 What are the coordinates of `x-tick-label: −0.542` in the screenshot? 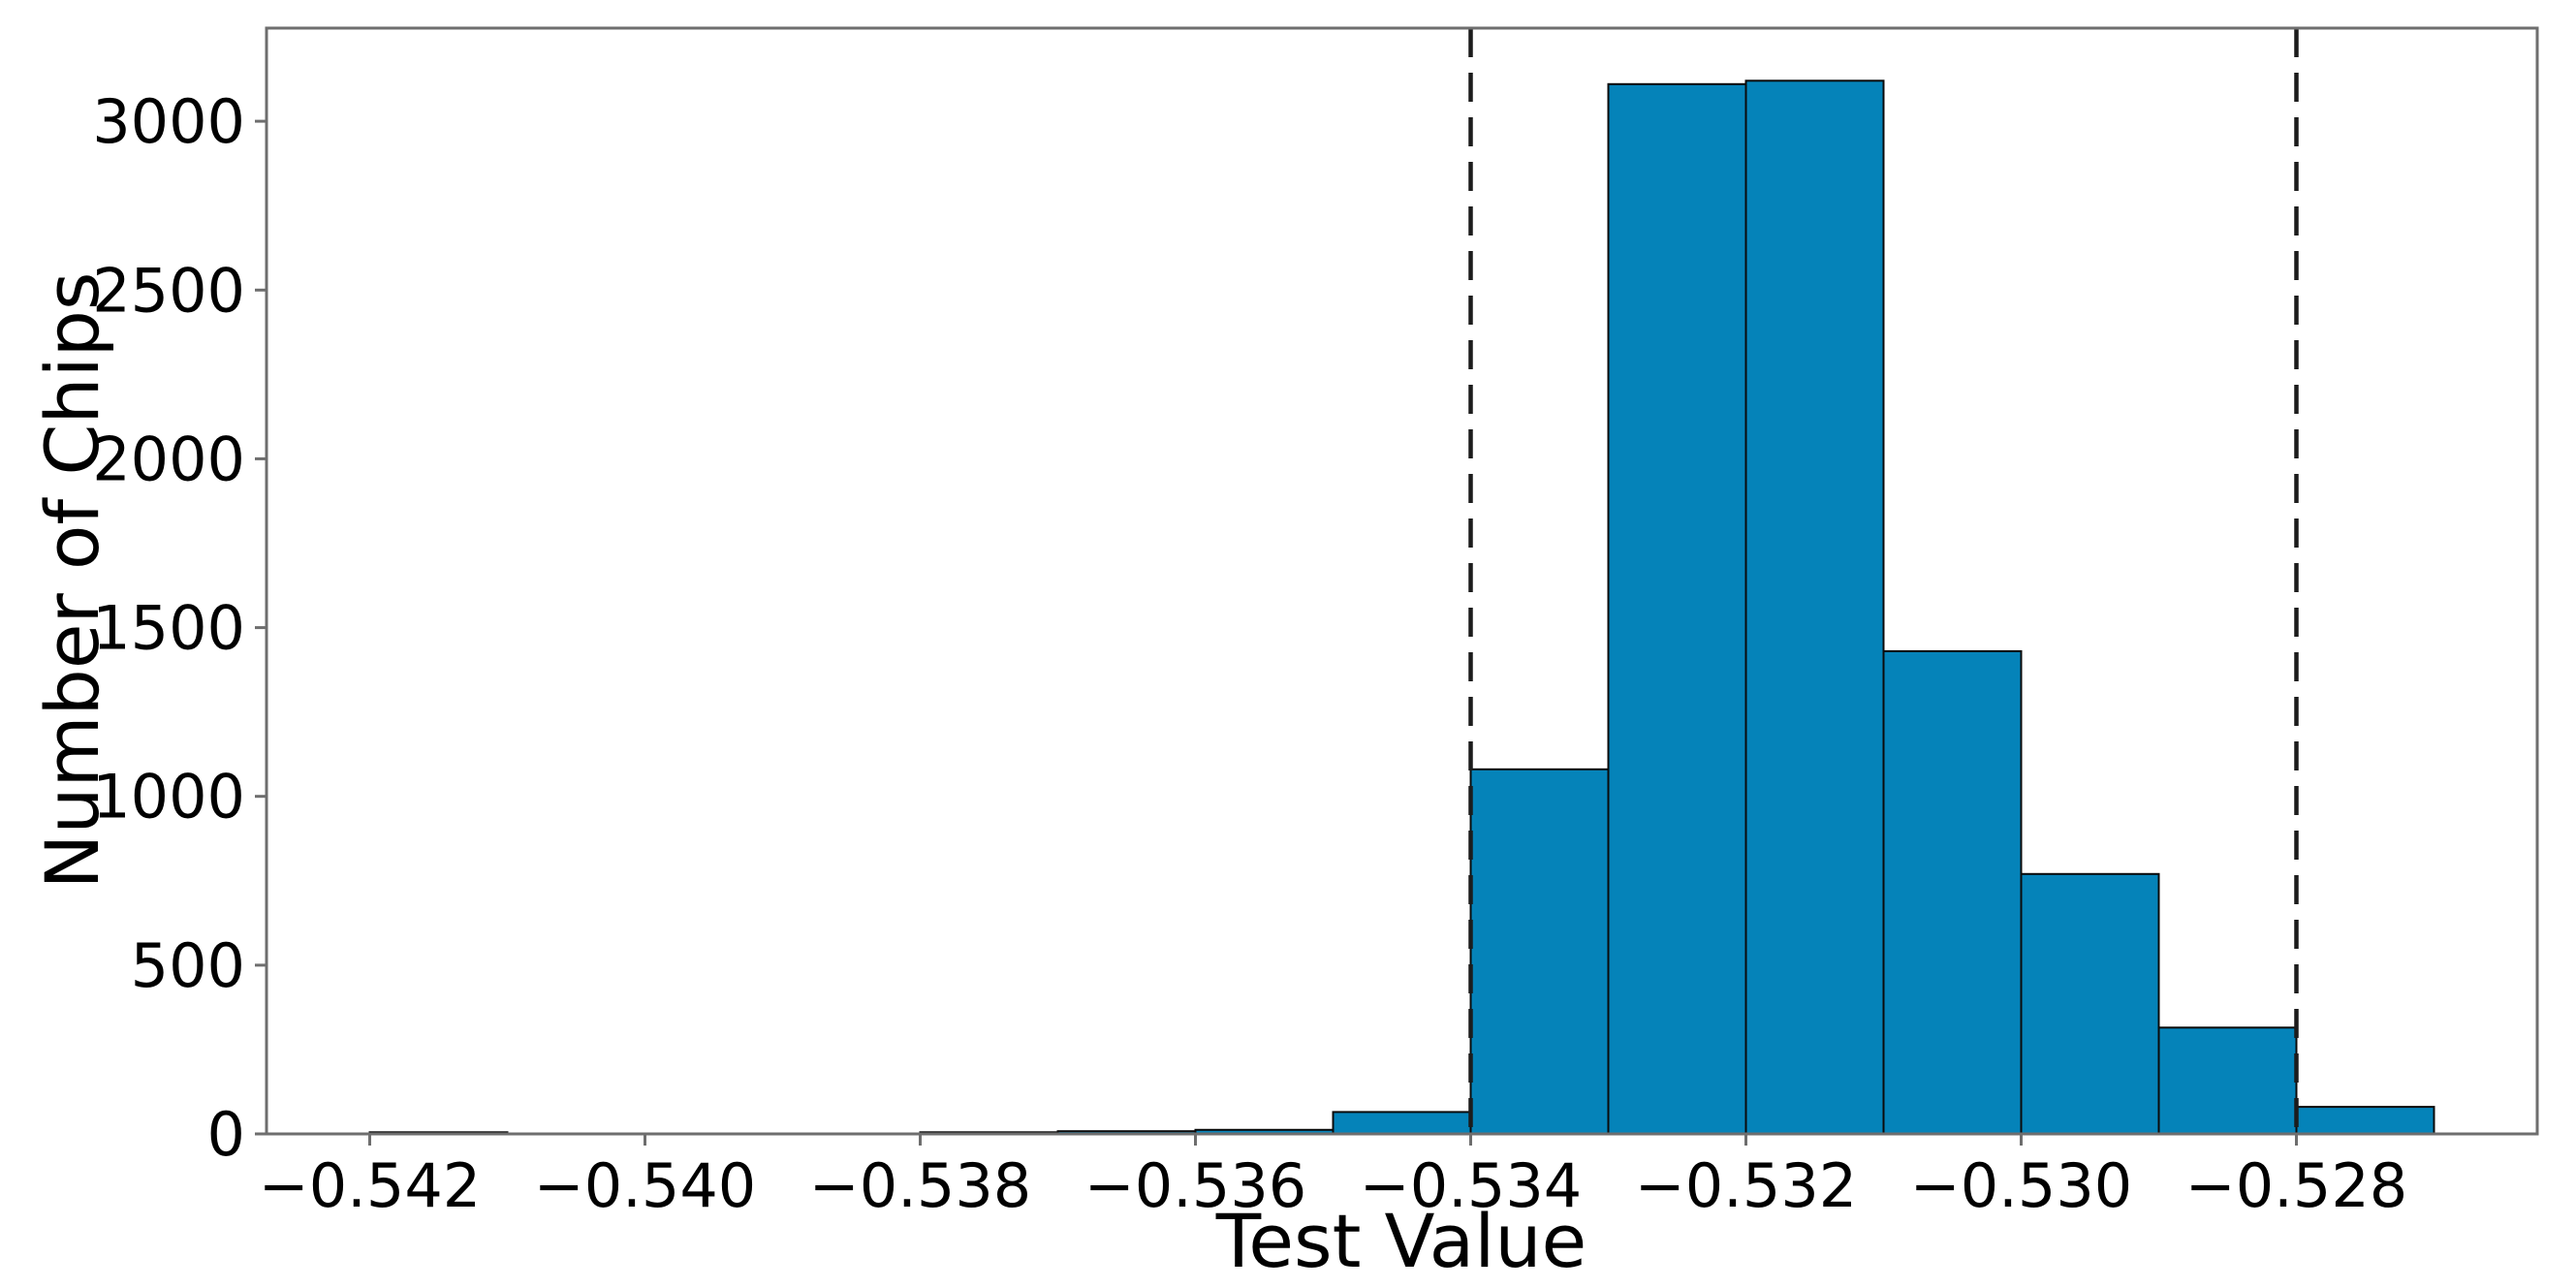 It's located at (370, 1185).